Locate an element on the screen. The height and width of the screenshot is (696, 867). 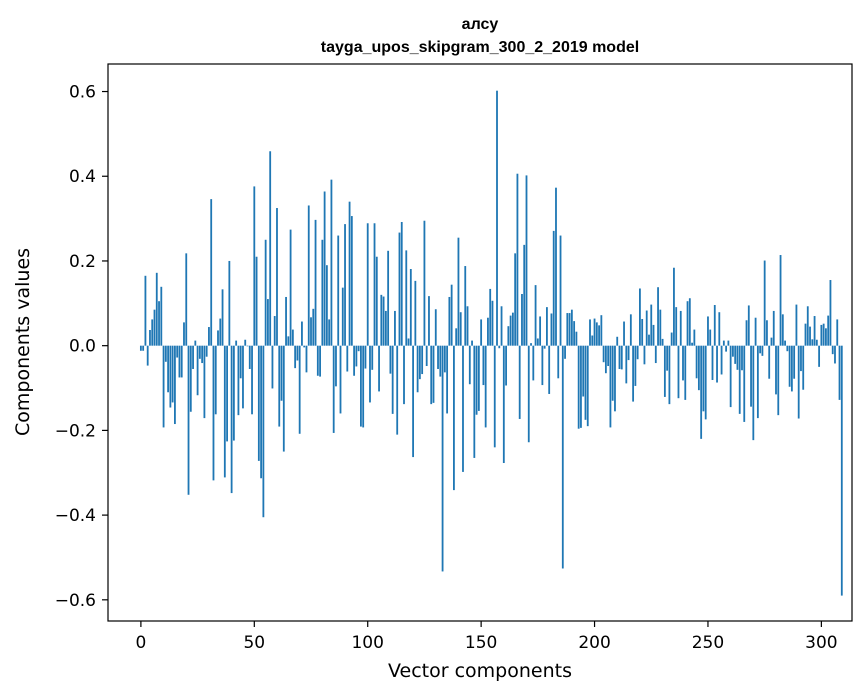
x-tick-label: 100 is located at coordinates (367, 643).